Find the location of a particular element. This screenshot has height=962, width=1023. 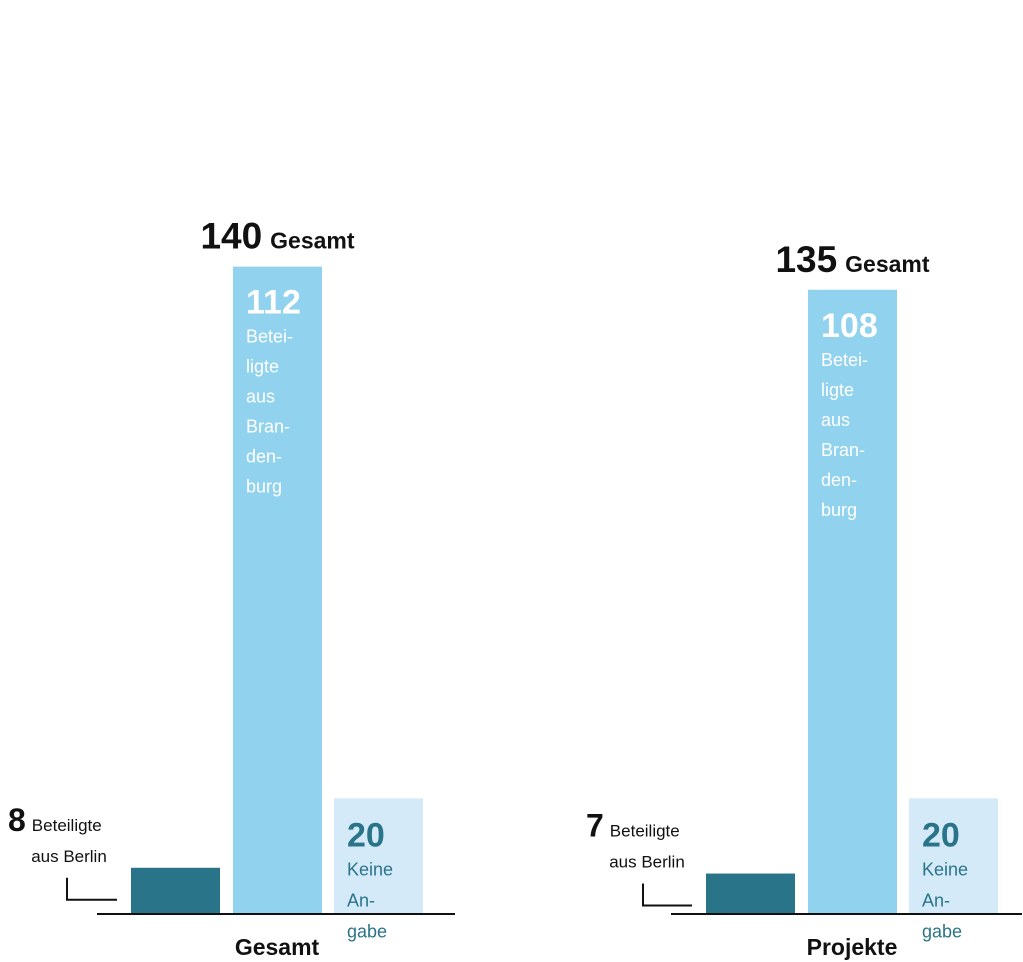

bar-2-label-line-2-chart-1: ligte is located at coordinates (262, 367).